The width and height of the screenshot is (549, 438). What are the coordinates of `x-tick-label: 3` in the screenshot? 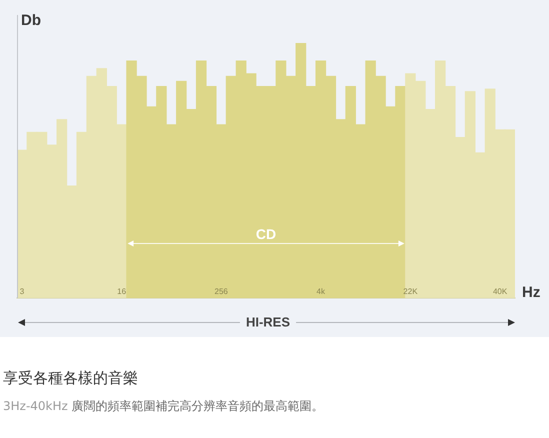 It's located at (22, 291).